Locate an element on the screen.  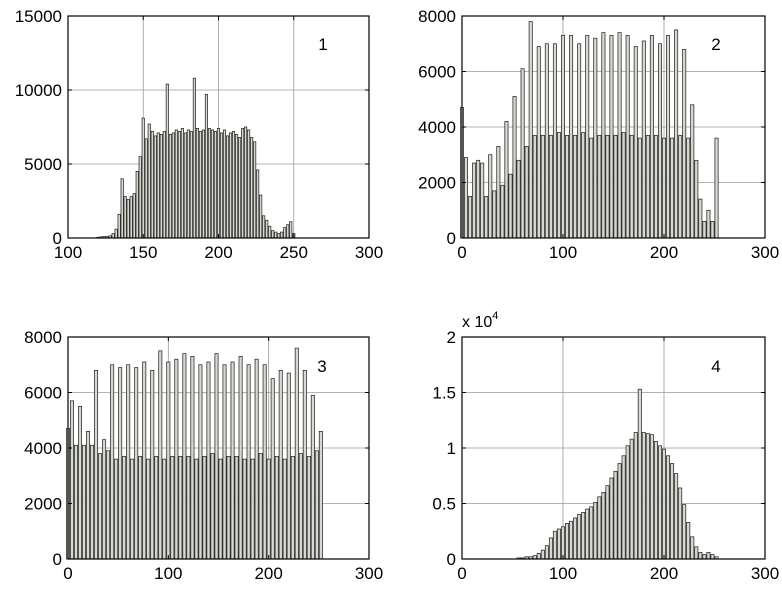
x-tick-label: 100 is located at coordinates (68, 252).